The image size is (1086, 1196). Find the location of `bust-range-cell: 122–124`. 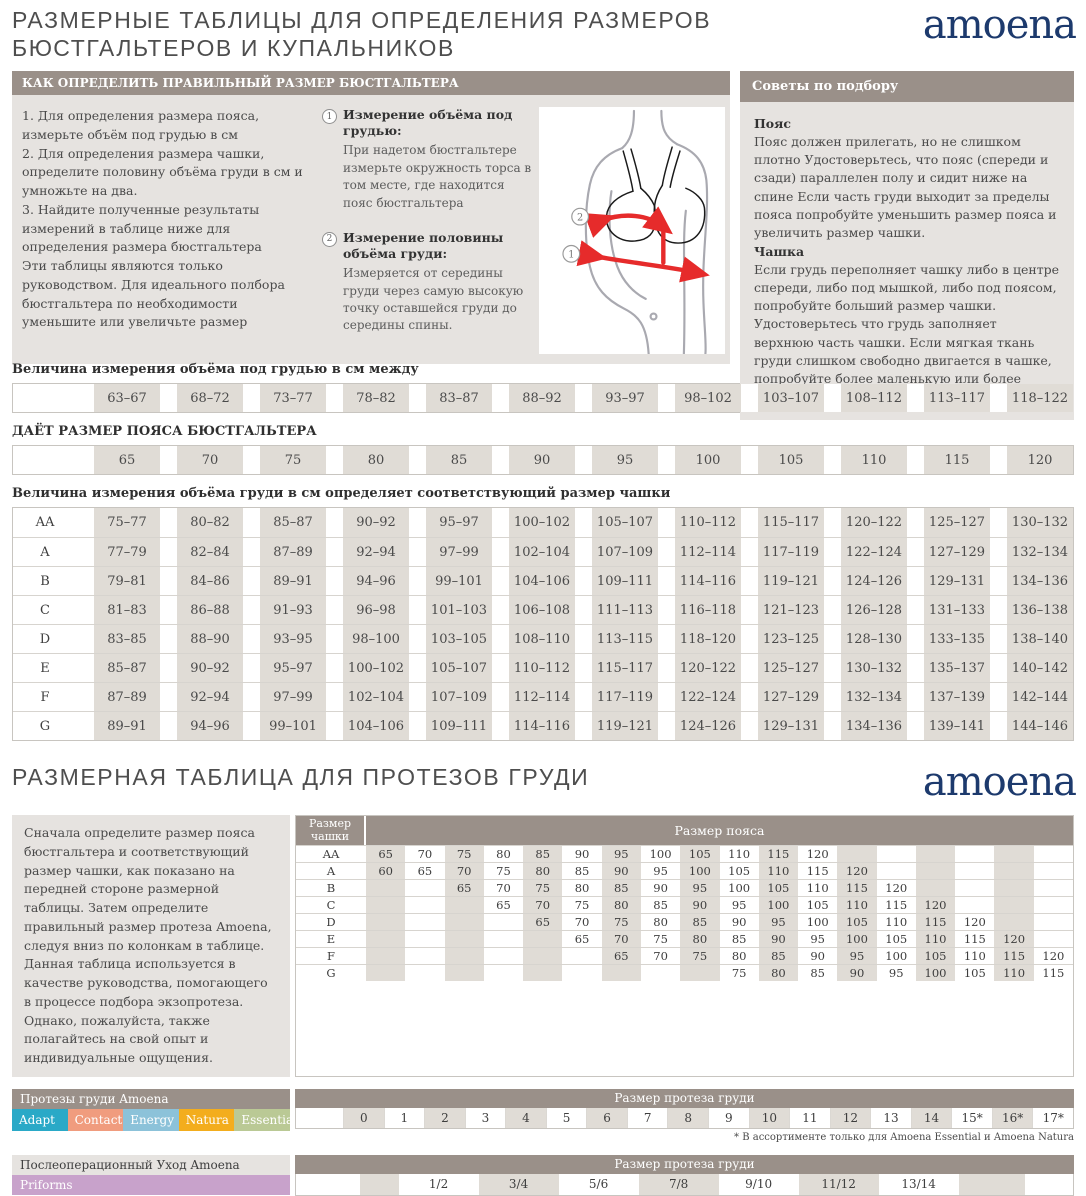

bust-range-cell: 122–124 is located at coordinates (874, 552).